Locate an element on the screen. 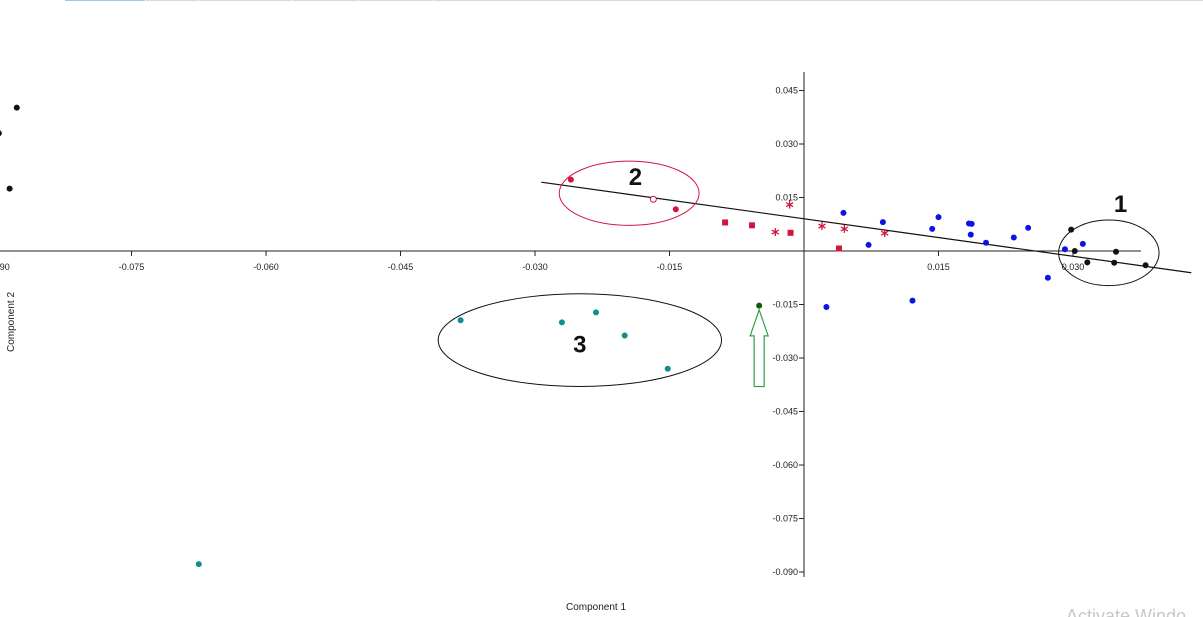 This screenshot has height=617, width=1203. cluster-label: 2 is located at coordinates (635, 177).